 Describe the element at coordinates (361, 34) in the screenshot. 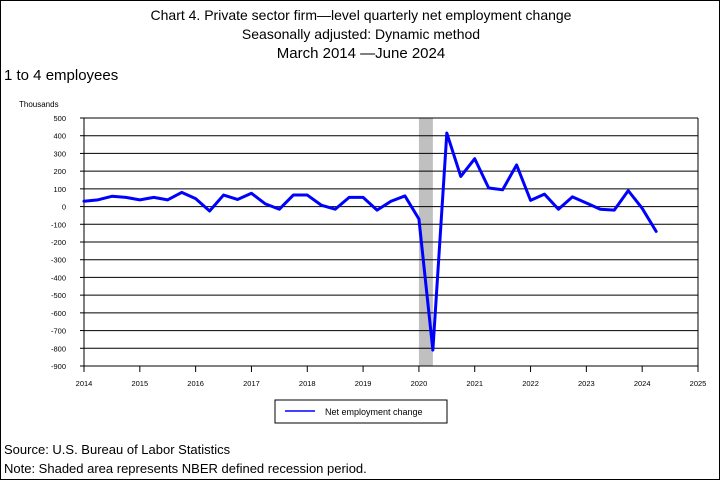

I see `chart-subtitle-method: Seasonally adjusted: Dynamic method` at that location.